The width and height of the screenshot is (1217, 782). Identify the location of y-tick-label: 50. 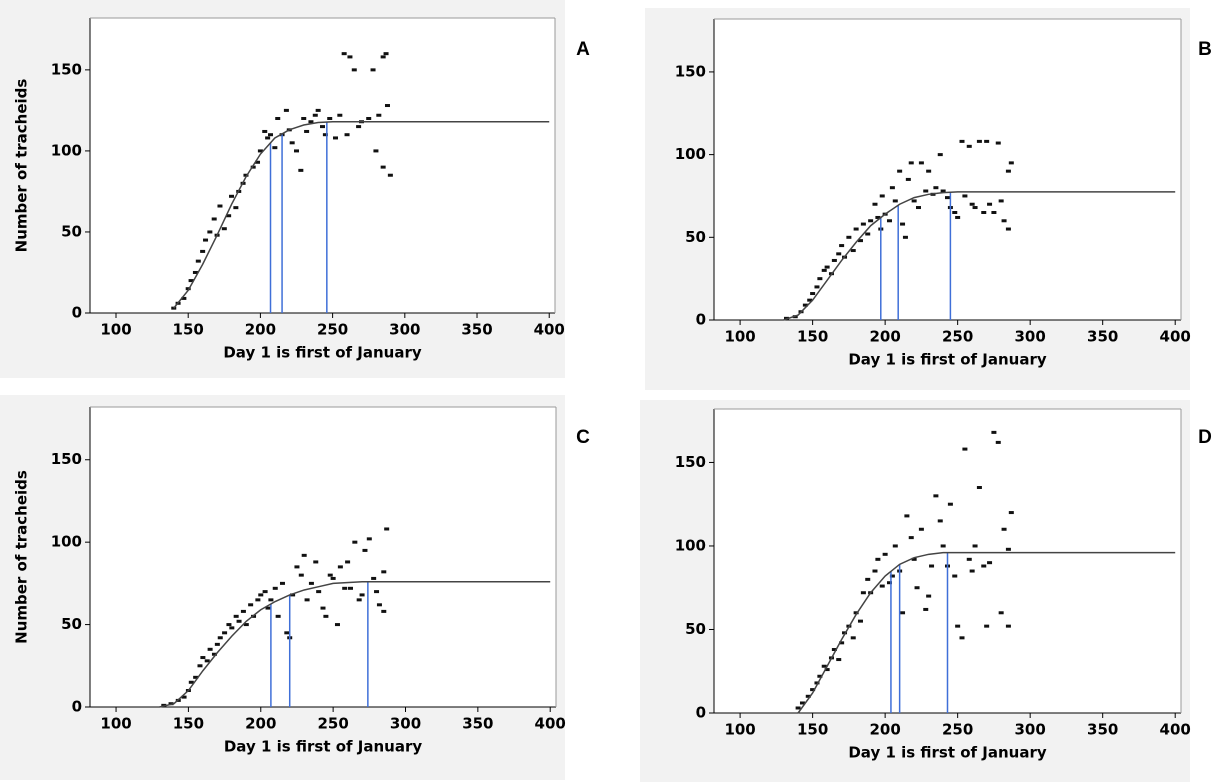
(71, 624).